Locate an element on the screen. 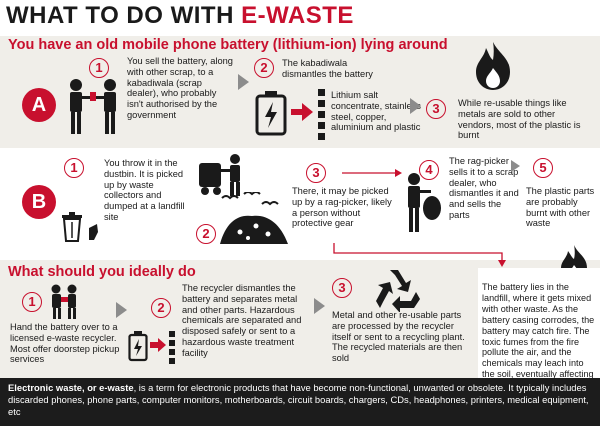 The image size is (600, 426). step-a1-number: 1 is located at coordinates (99, 68).